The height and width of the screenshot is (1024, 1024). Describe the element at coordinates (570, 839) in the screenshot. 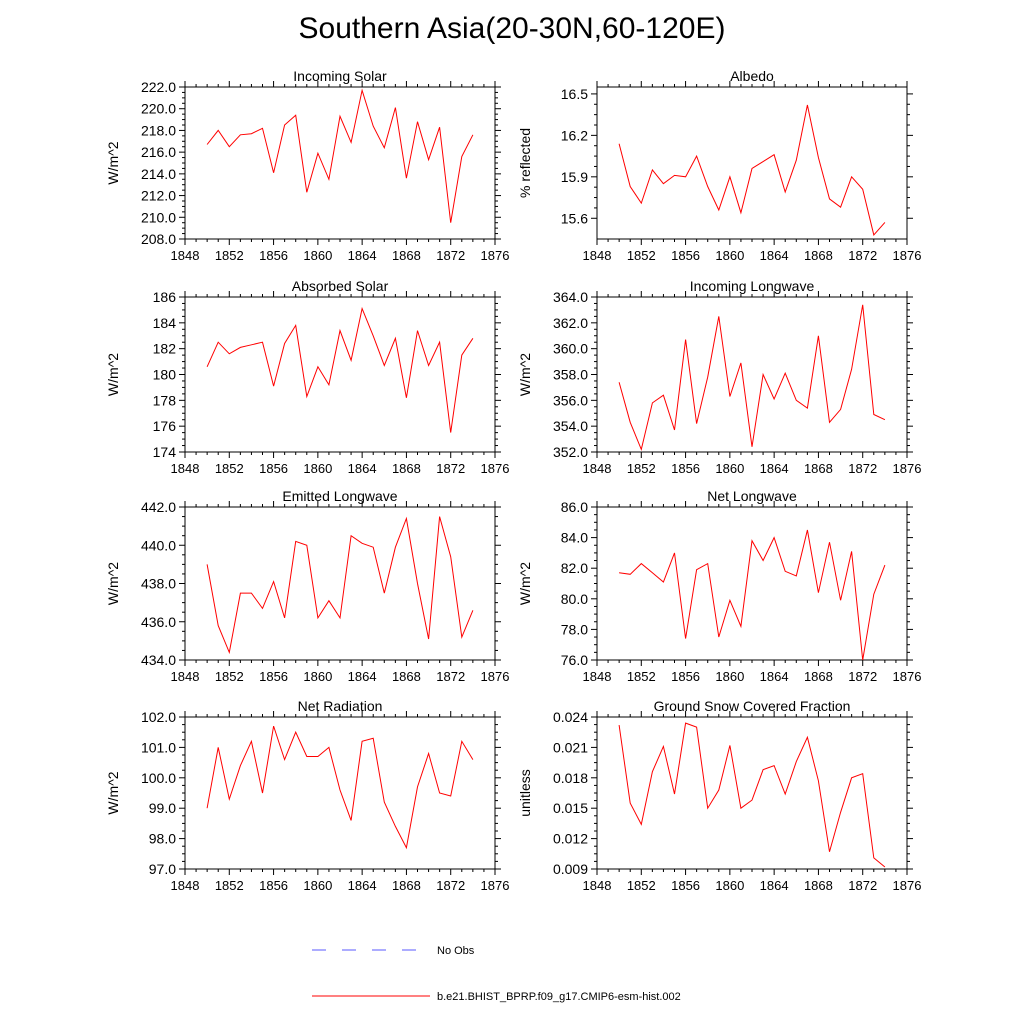

I see `y-tick-label: 0.012` at that location.